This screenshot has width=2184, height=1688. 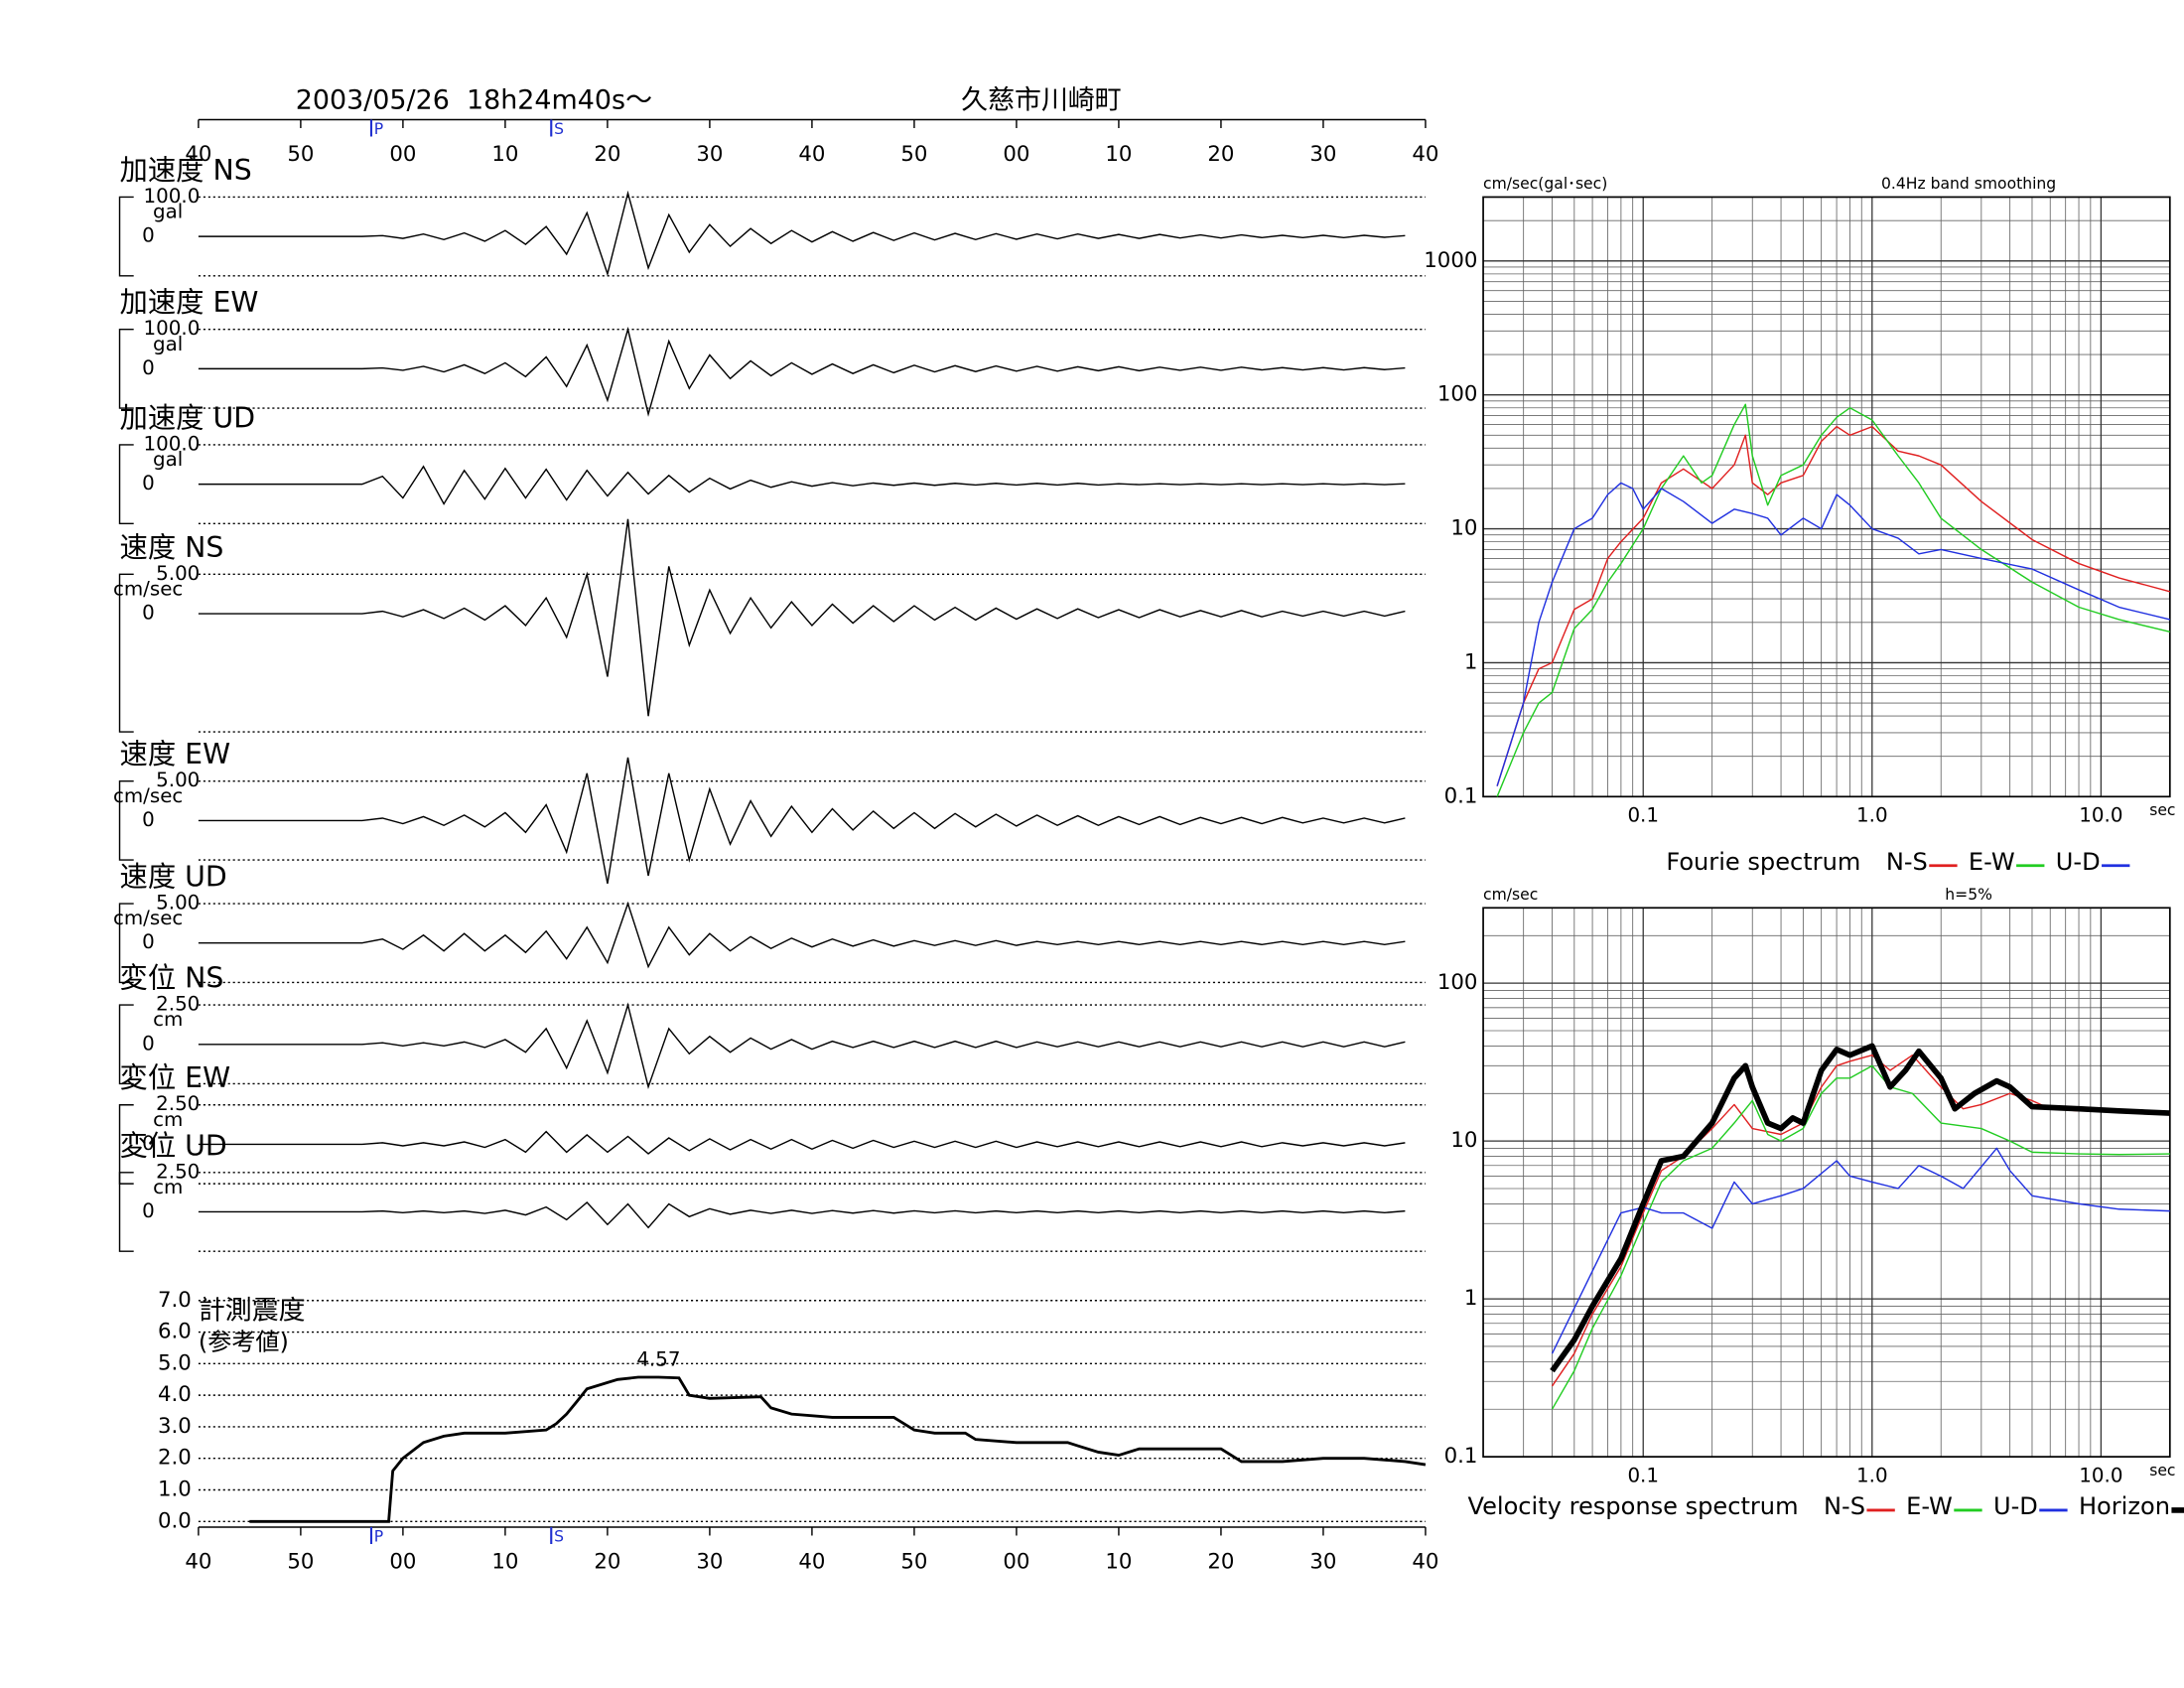 I want to click on y-tick-label: 1.0, so click(x=175, y=1489).